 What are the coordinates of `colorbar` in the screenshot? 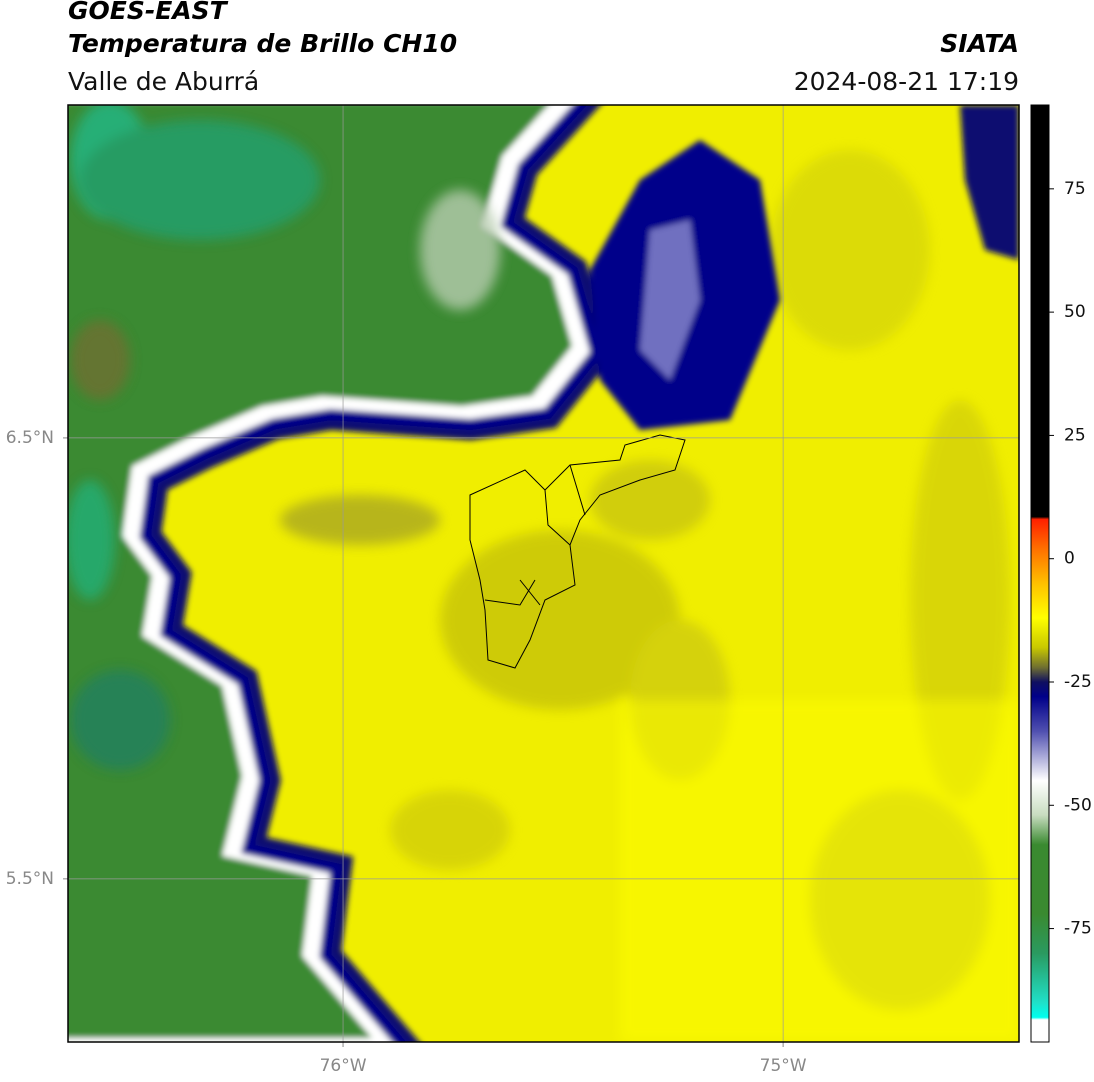 It's located at (1040, 573).